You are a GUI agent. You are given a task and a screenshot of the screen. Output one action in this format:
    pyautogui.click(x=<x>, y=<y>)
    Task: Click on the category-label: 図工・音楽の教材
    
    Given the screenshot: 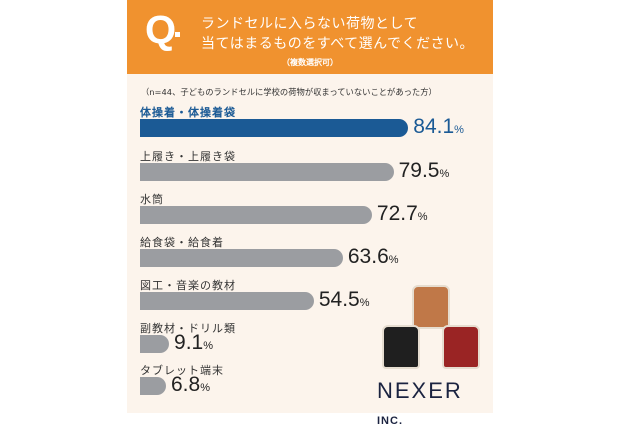 What is the action you would take?
    pyautogui.click(x=188, y=285)
    